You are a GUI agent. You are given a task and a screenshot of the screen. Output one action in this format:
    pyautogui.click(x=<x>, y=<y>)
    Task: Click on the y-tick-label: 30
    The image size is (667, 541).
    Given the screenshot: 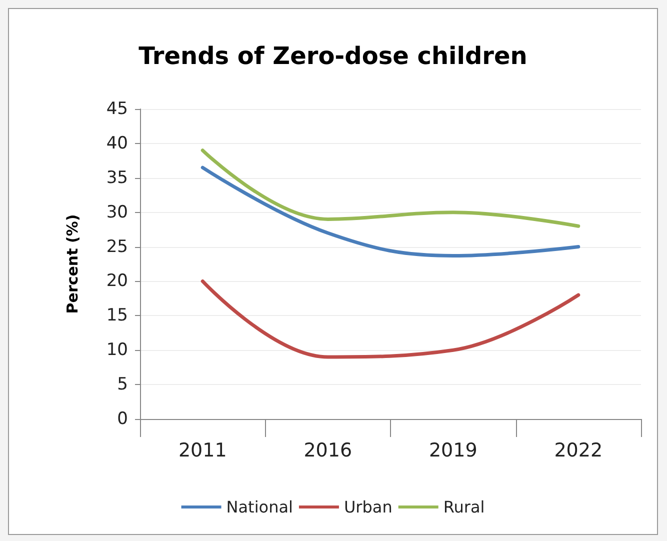 What is the action you would take?
    pyautogui.click(x=117, y=212)
    